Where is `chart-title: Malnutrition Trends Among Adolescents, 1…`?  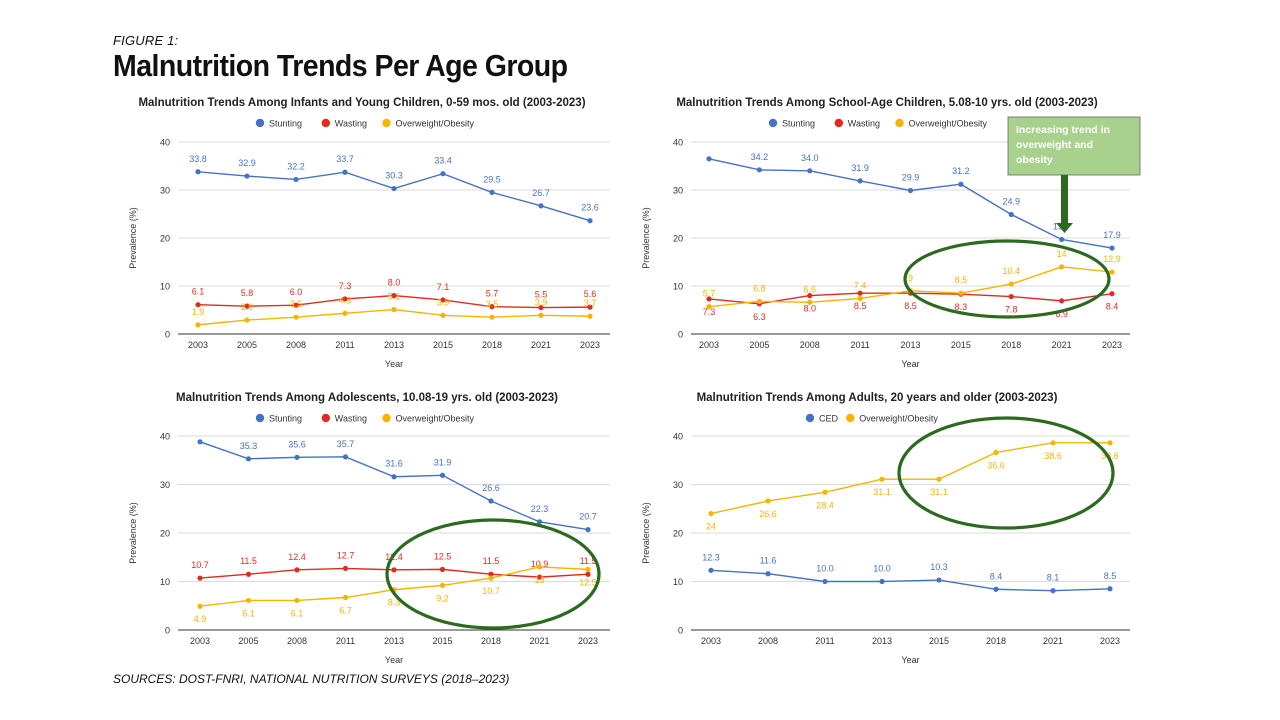
chart-title: Malnutrition Trends Among Adolescents, 1… is located at coordinates (367, 398).